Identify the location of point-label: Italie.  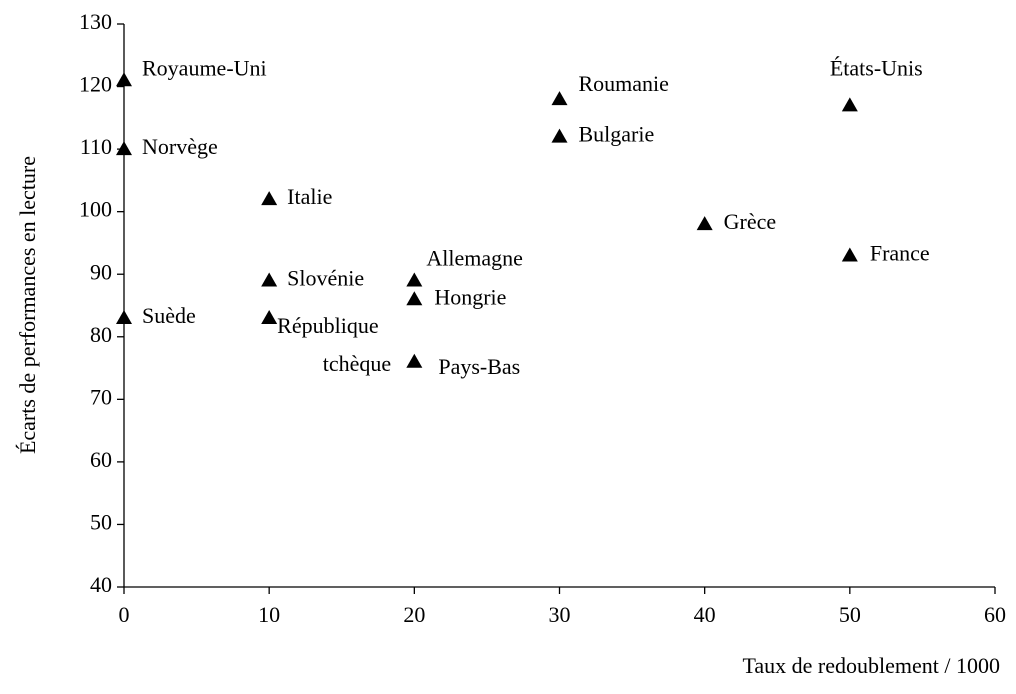
(309, 196).